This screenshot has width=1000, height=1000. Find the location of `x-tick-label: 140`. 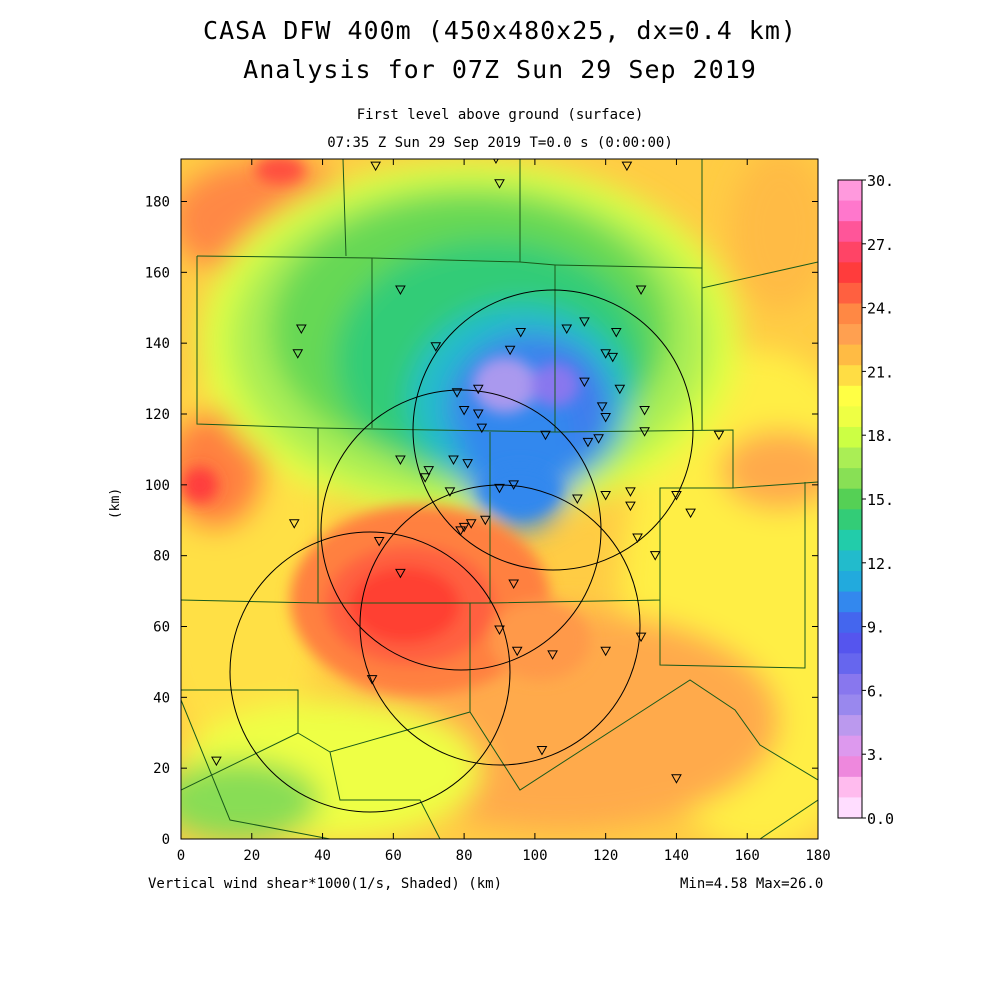

x-tick-label: 140 is located at coordinates (676, 856).